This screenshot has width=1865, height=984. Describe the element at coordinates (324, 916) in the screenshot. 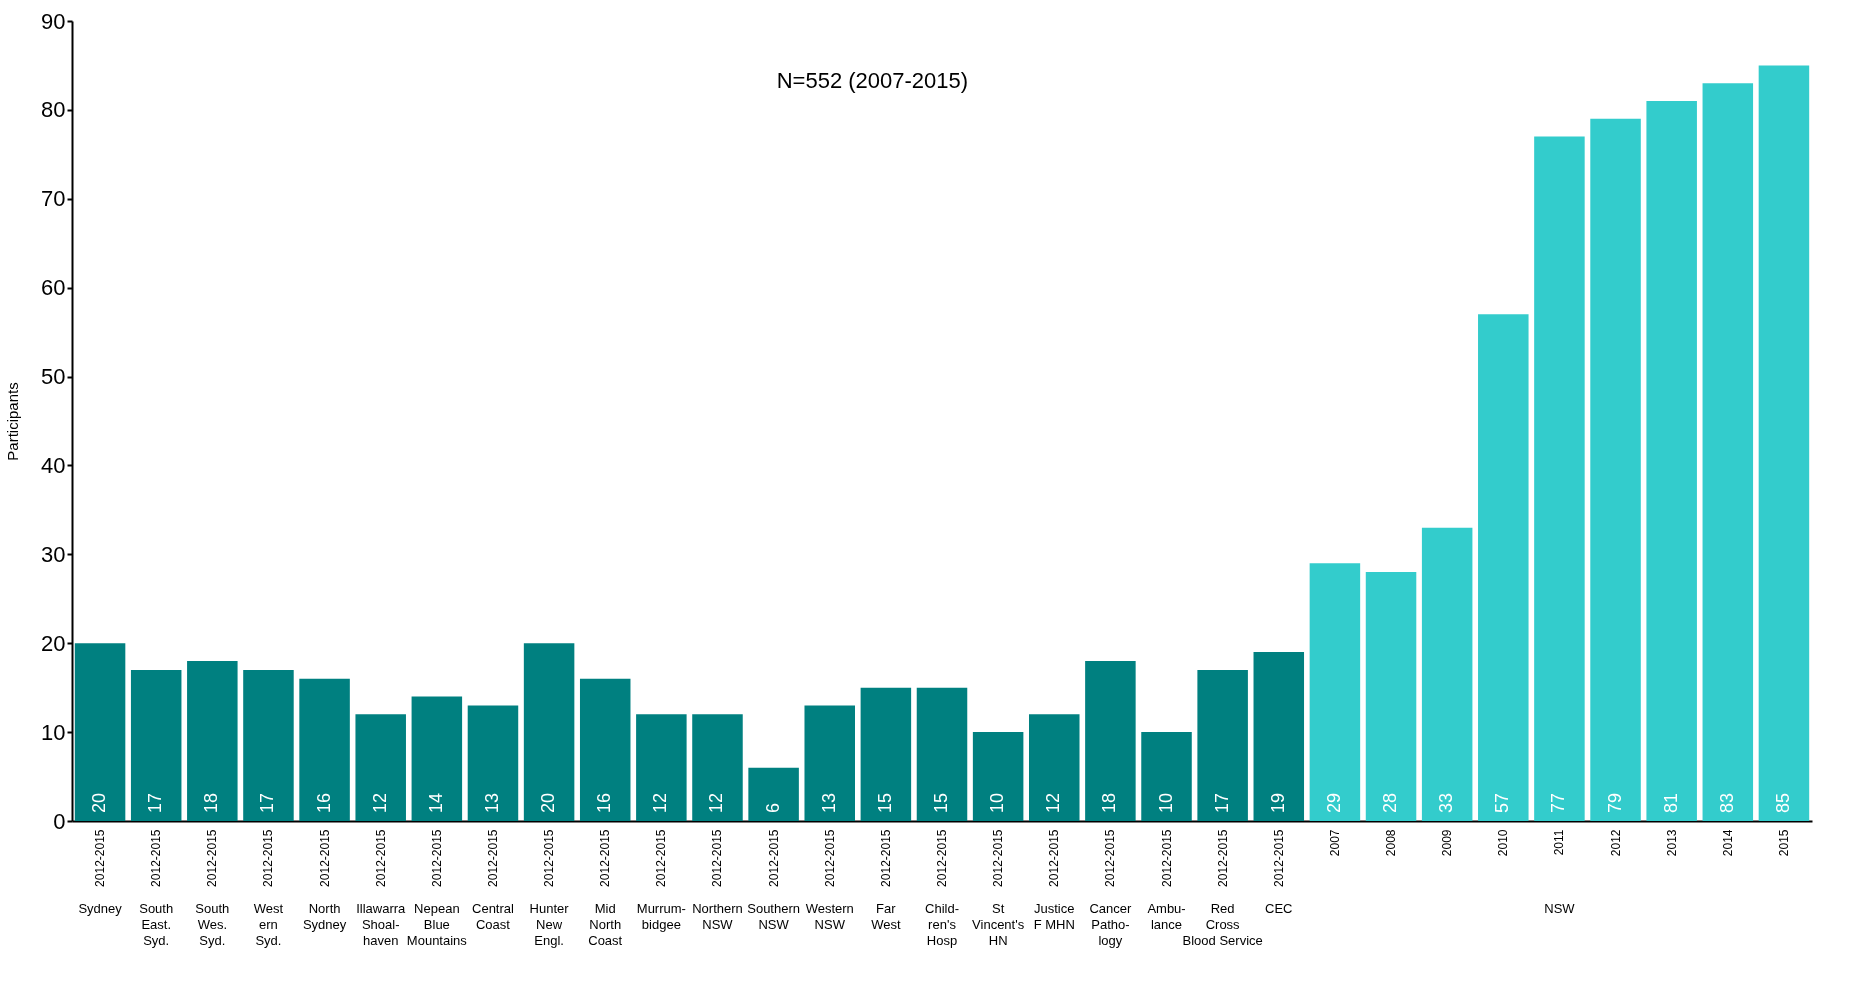

I see `text: North Sydney` at that location.